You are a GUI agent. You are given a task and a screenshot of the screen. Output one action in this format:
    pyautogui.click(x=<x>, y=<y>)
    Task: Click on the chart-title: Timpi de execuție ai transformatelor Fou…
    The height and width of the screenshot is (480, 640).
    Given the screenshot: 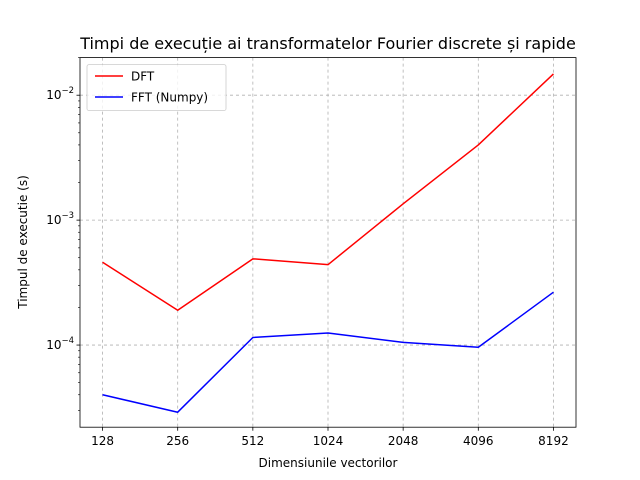 What is the action you would take?
    pyautogui.click(x=327, y=43)
    